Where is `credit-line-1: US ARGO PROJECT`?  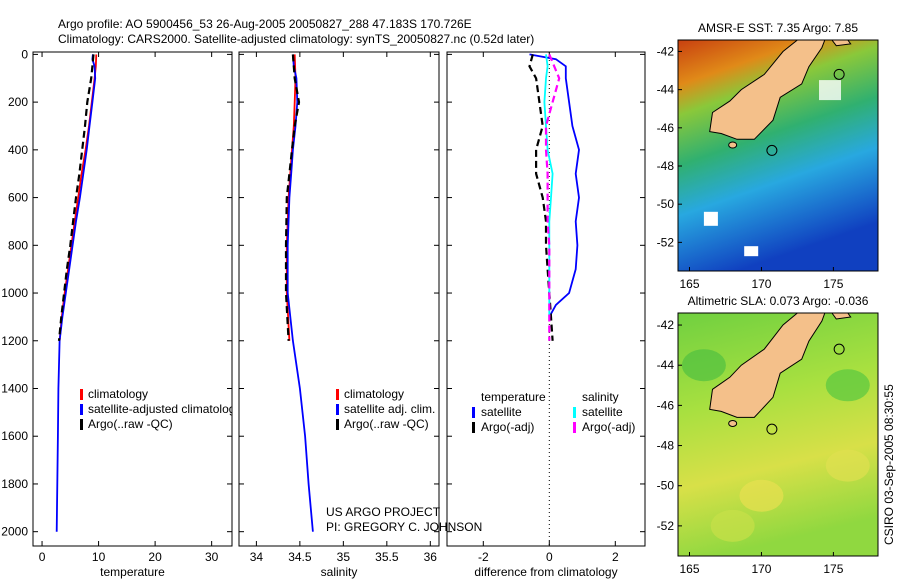
credit-line-1: US ARGO PROJECT is located at coordinates (383, 512).